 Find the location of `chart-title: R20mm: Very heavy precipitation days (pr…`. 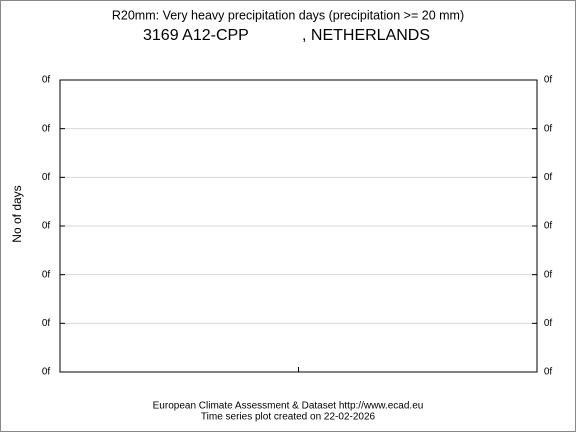

chart-title: R20mm: Very heavy precipitation days (pr… is located at coordinates (288, 15).